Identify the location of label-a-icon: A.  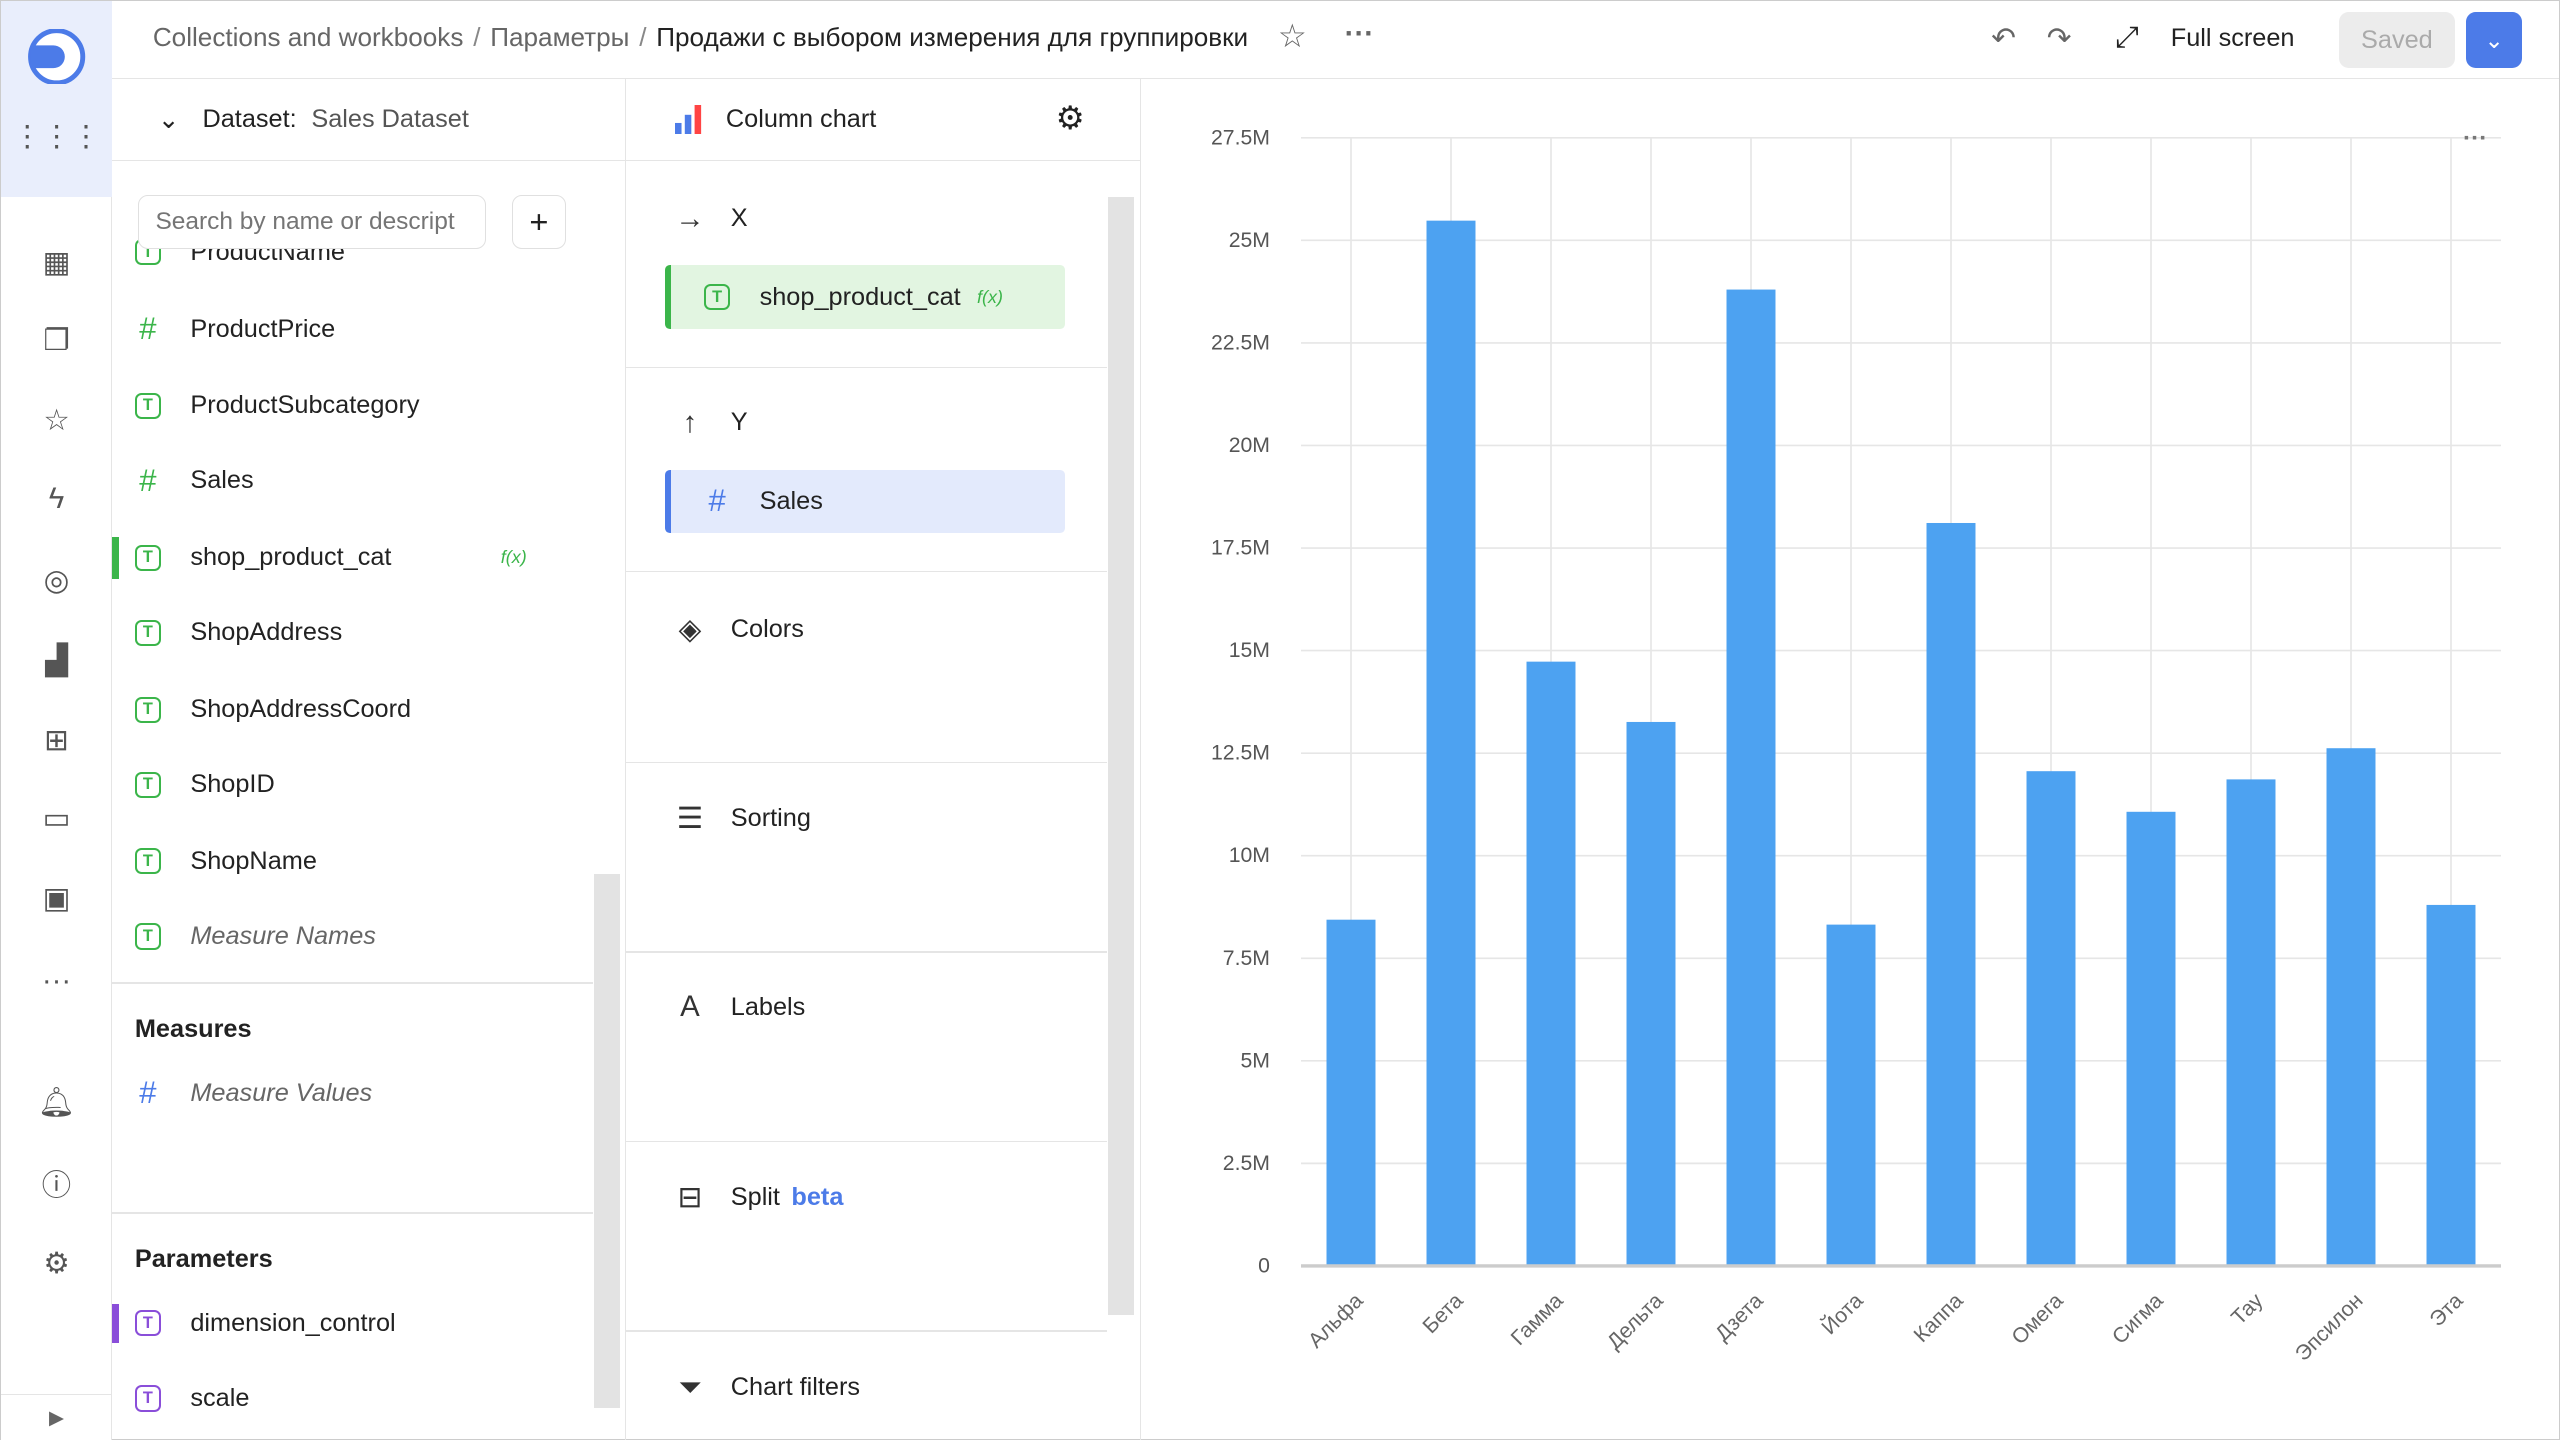
(690, 1007).